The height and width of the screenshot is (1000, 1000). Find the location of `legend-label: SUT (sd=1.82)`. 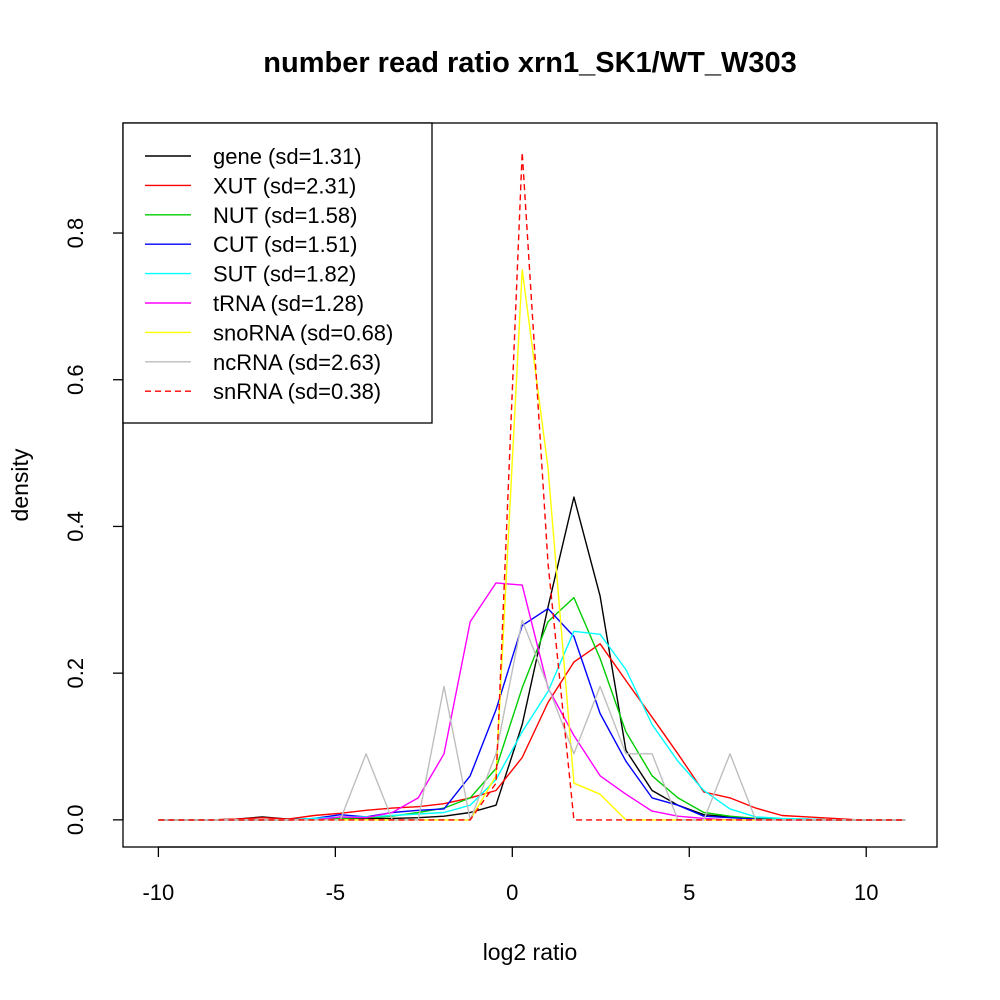

legend-label: SUT (sd=1.82) is located at coordinates (284, 274).